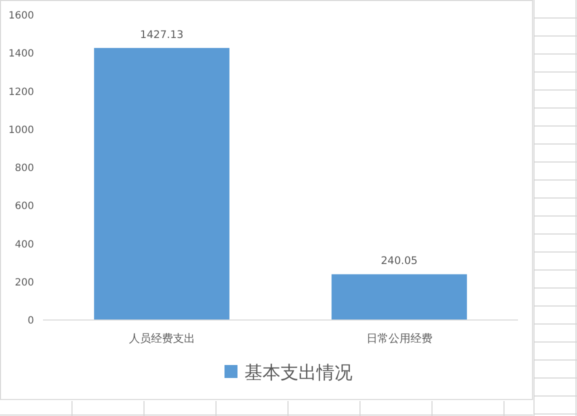 Image resolution: width=577 pixels, height=416 pixels. I want to click on y-tick-label: 200, so click(24, 282).